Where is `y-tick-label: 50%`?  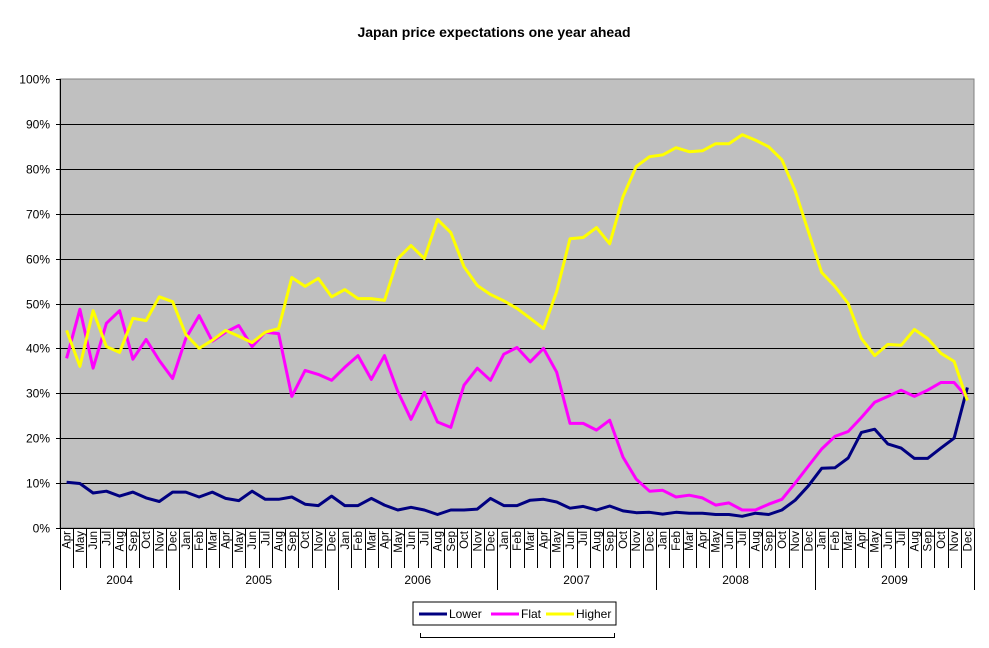 y-tick-label: 50% is located at coordinates (38, 305).